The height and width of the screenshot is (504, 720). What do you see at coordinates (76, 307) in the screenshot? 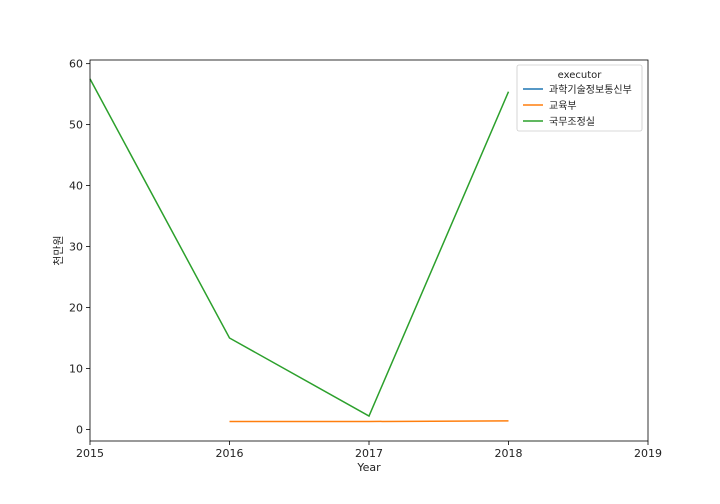
I see `y-tick-label: 20` at bounding box center [76, 307].